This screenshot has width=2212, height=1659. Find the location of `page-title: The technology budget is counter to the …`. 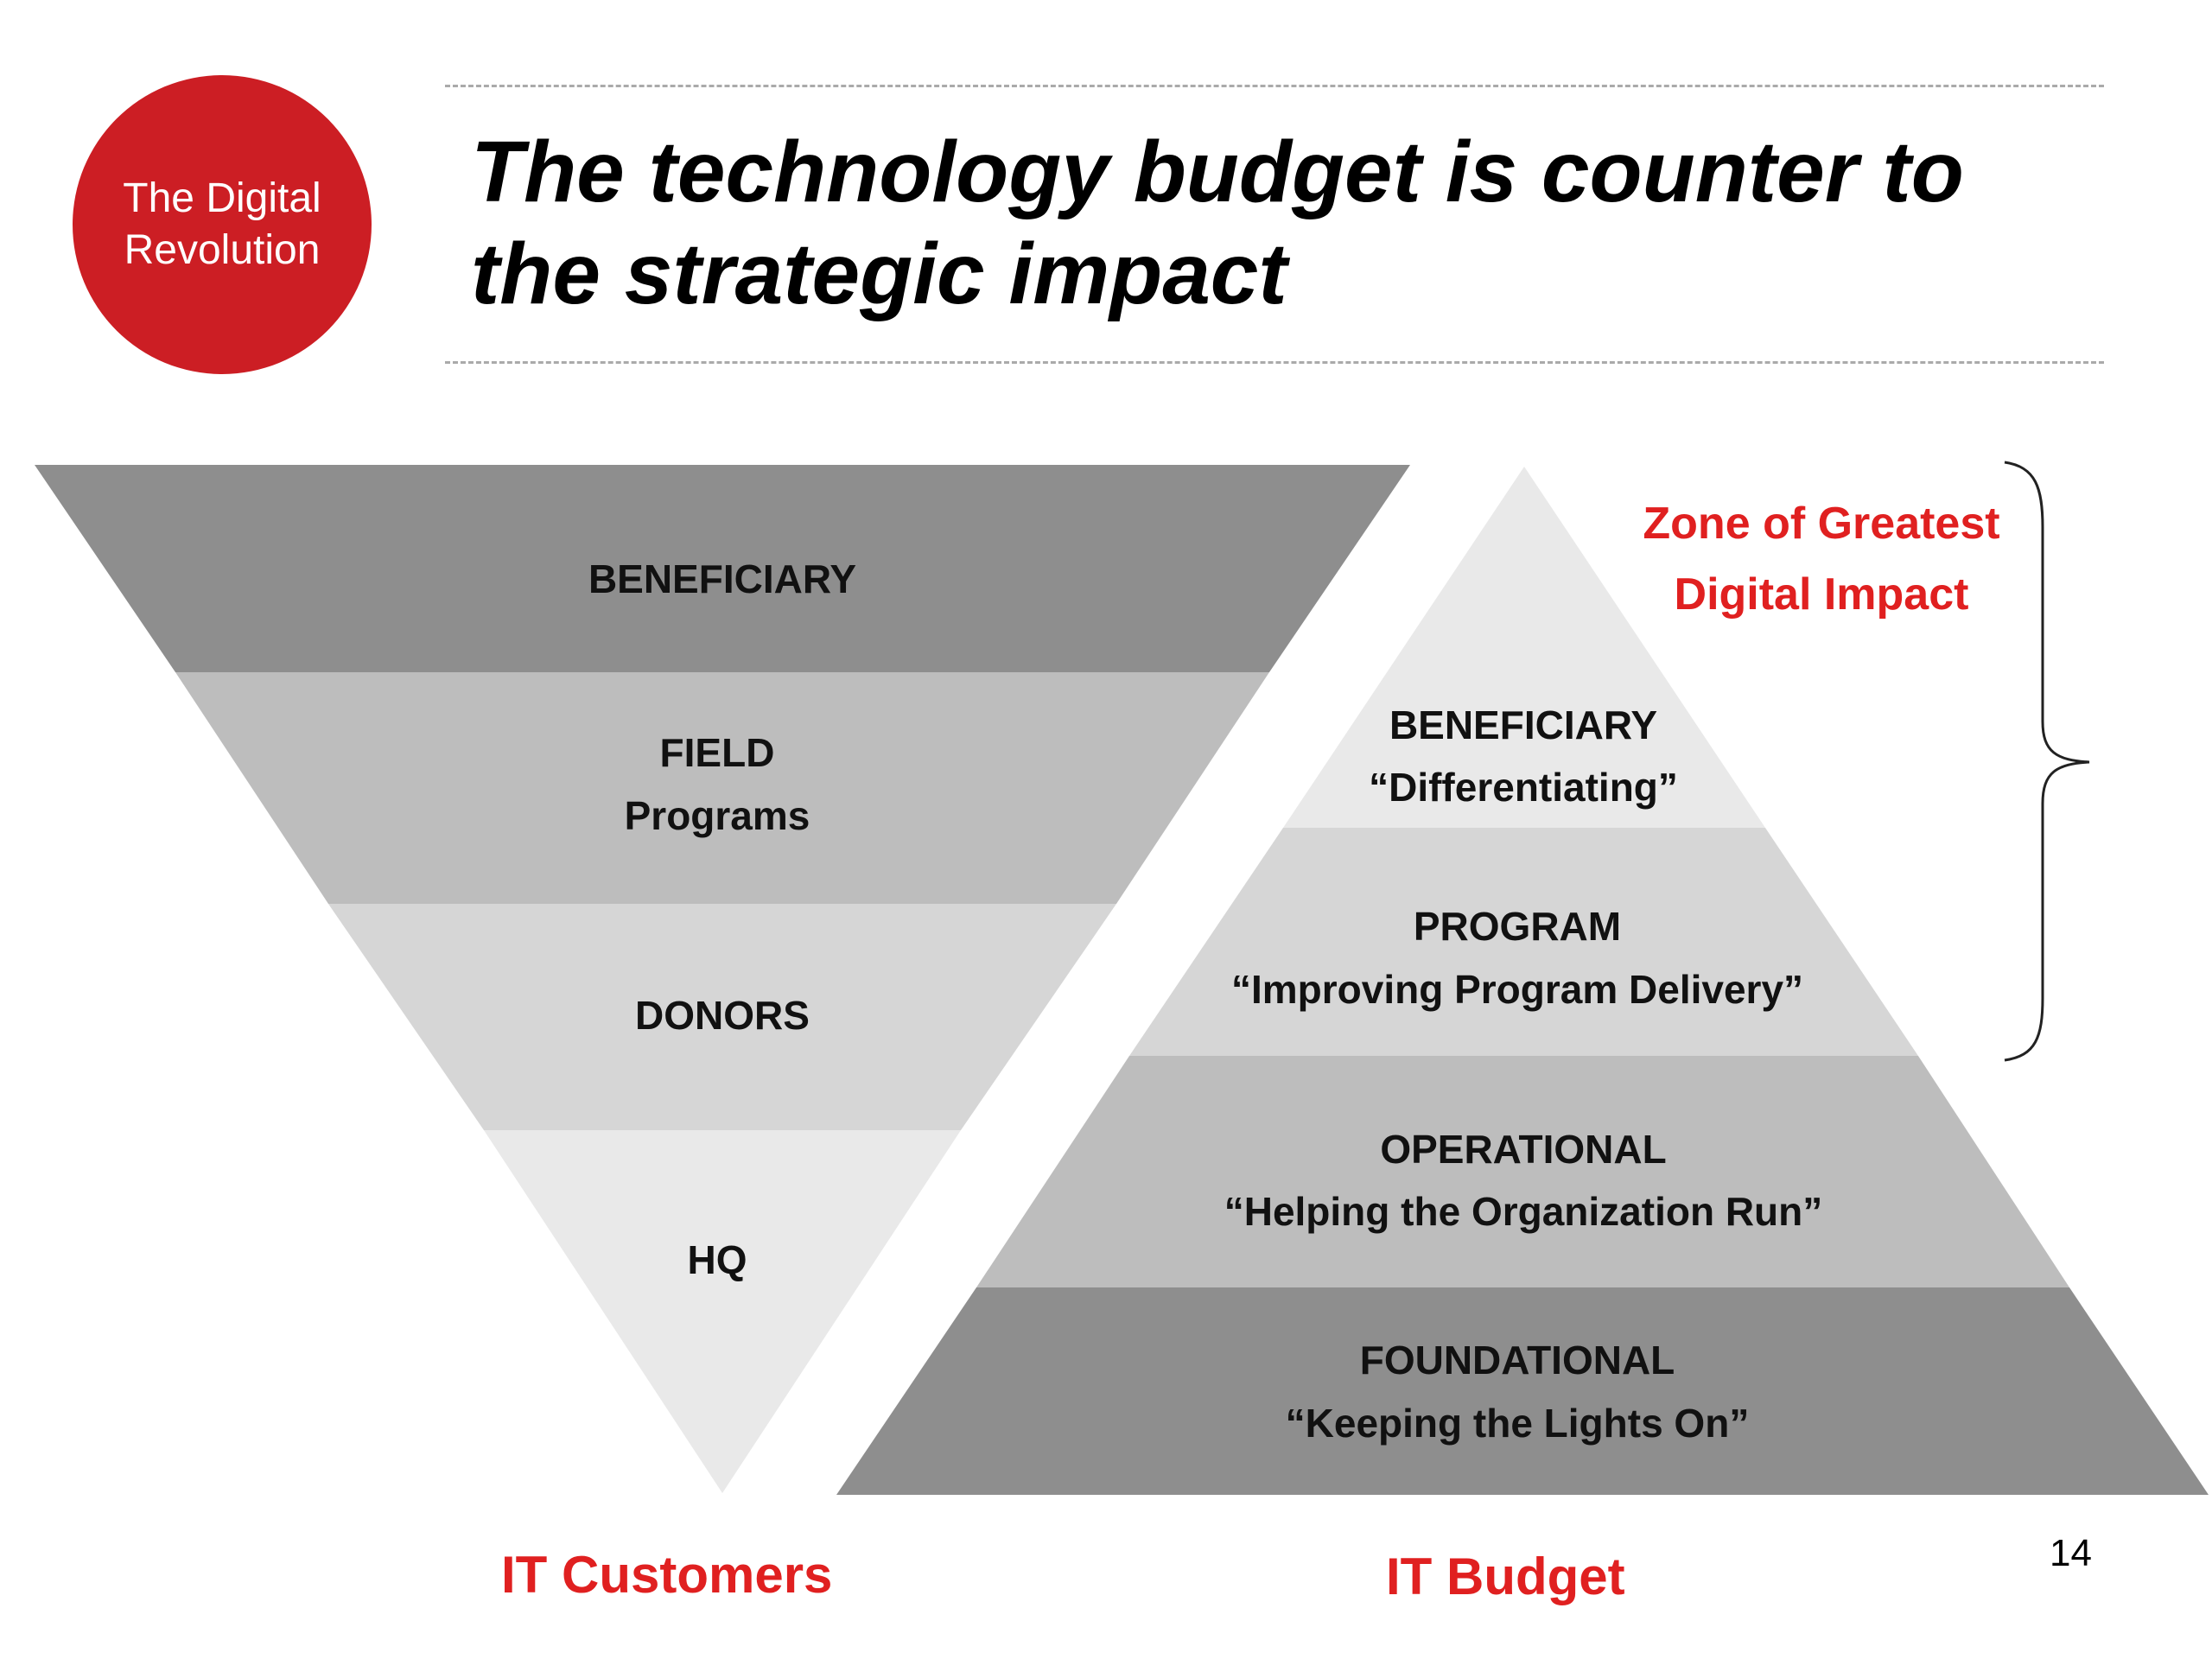

page-title: The technology budget is counter to the … is located at coordinates (1283, 223).